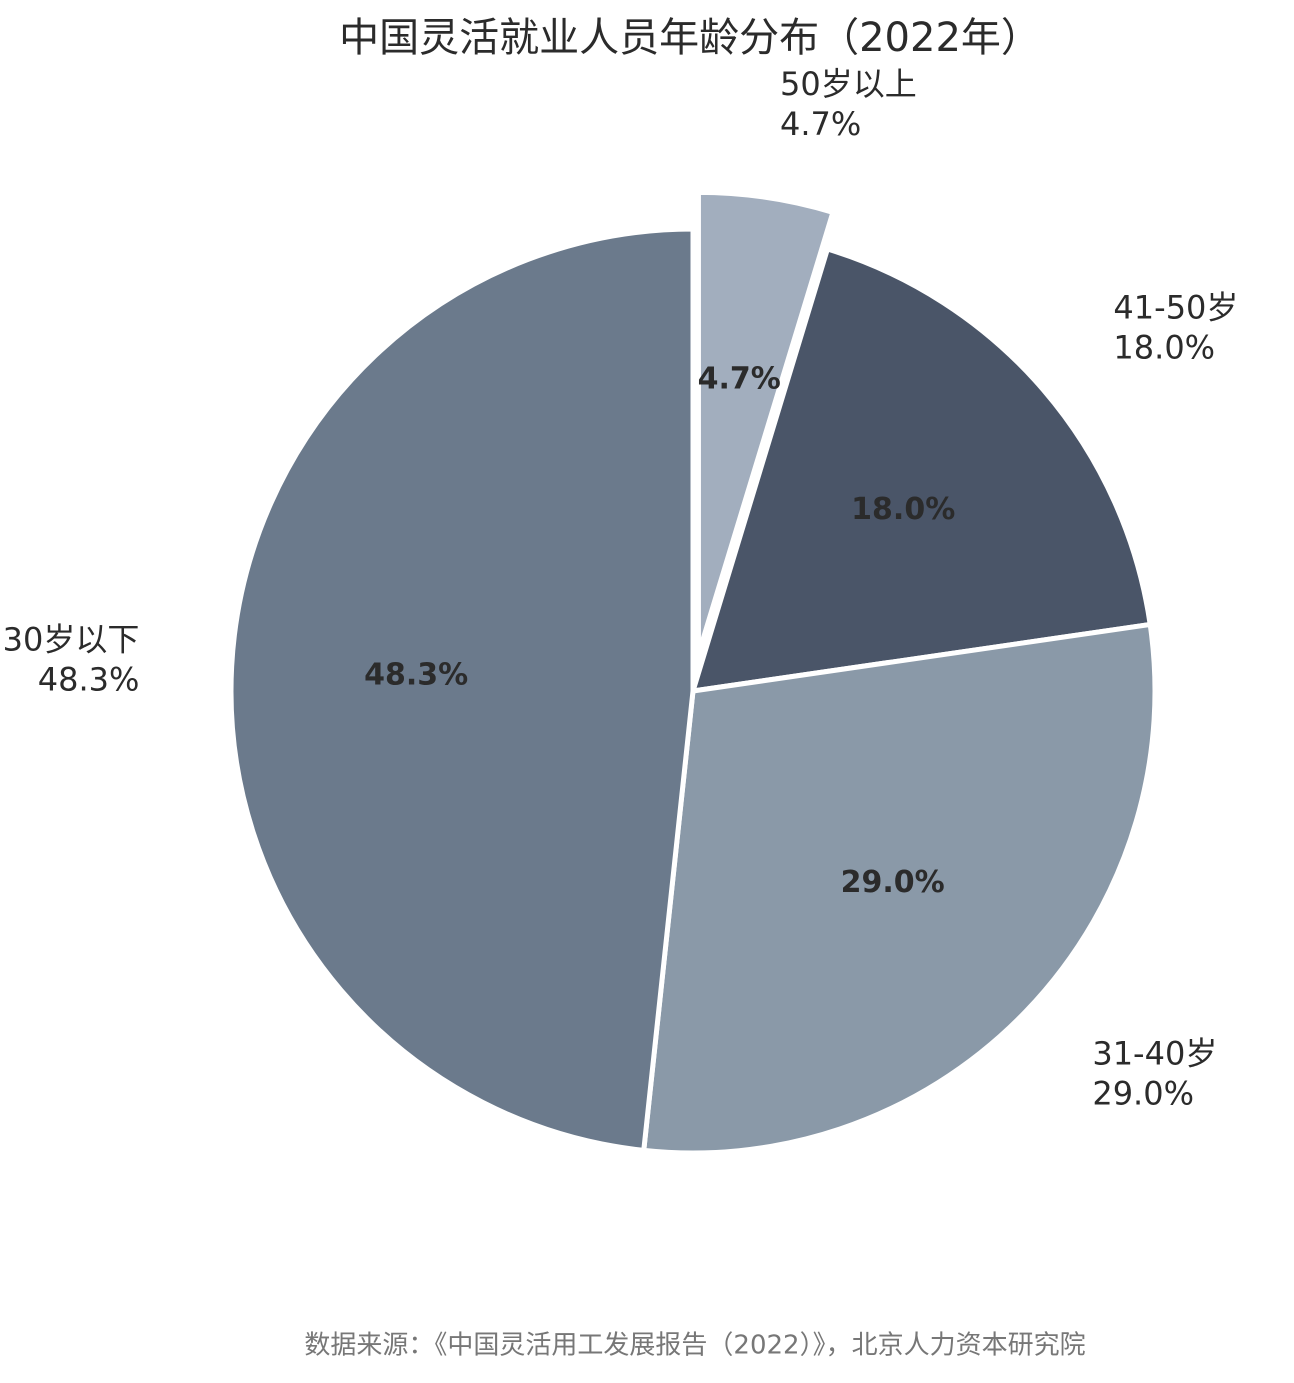 Image resolution: width=1294 pixels, height=1383 pixels. I want to click on category-label: 41-50岁, so click(1175, 308).